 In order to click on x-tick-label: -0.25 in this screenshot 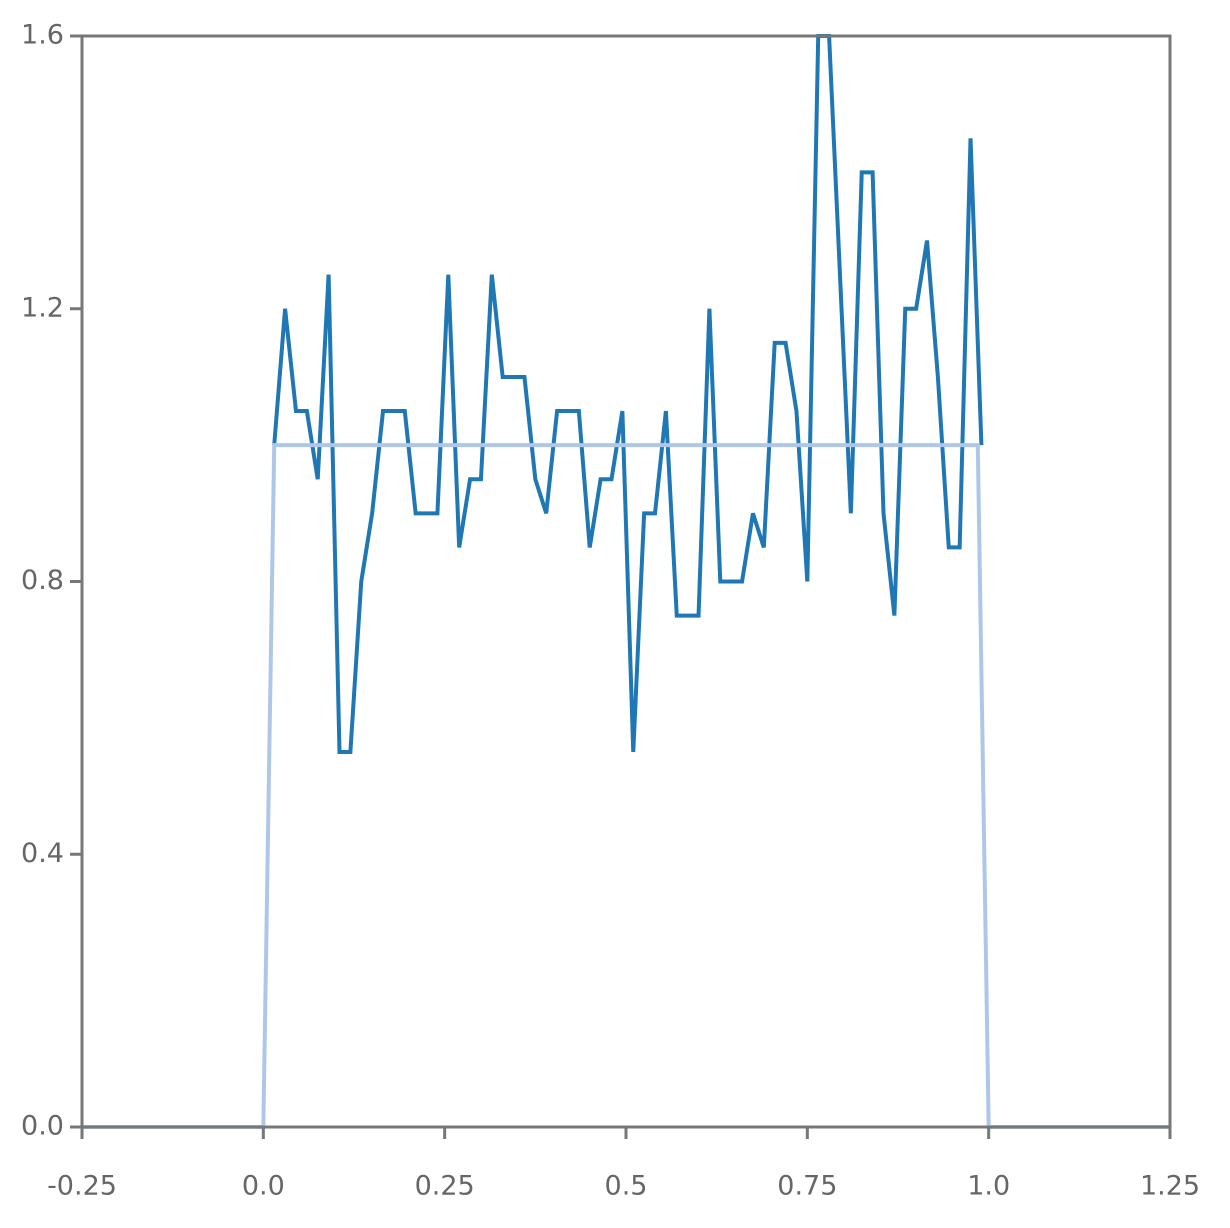, I will do `click(82, 1186)`.